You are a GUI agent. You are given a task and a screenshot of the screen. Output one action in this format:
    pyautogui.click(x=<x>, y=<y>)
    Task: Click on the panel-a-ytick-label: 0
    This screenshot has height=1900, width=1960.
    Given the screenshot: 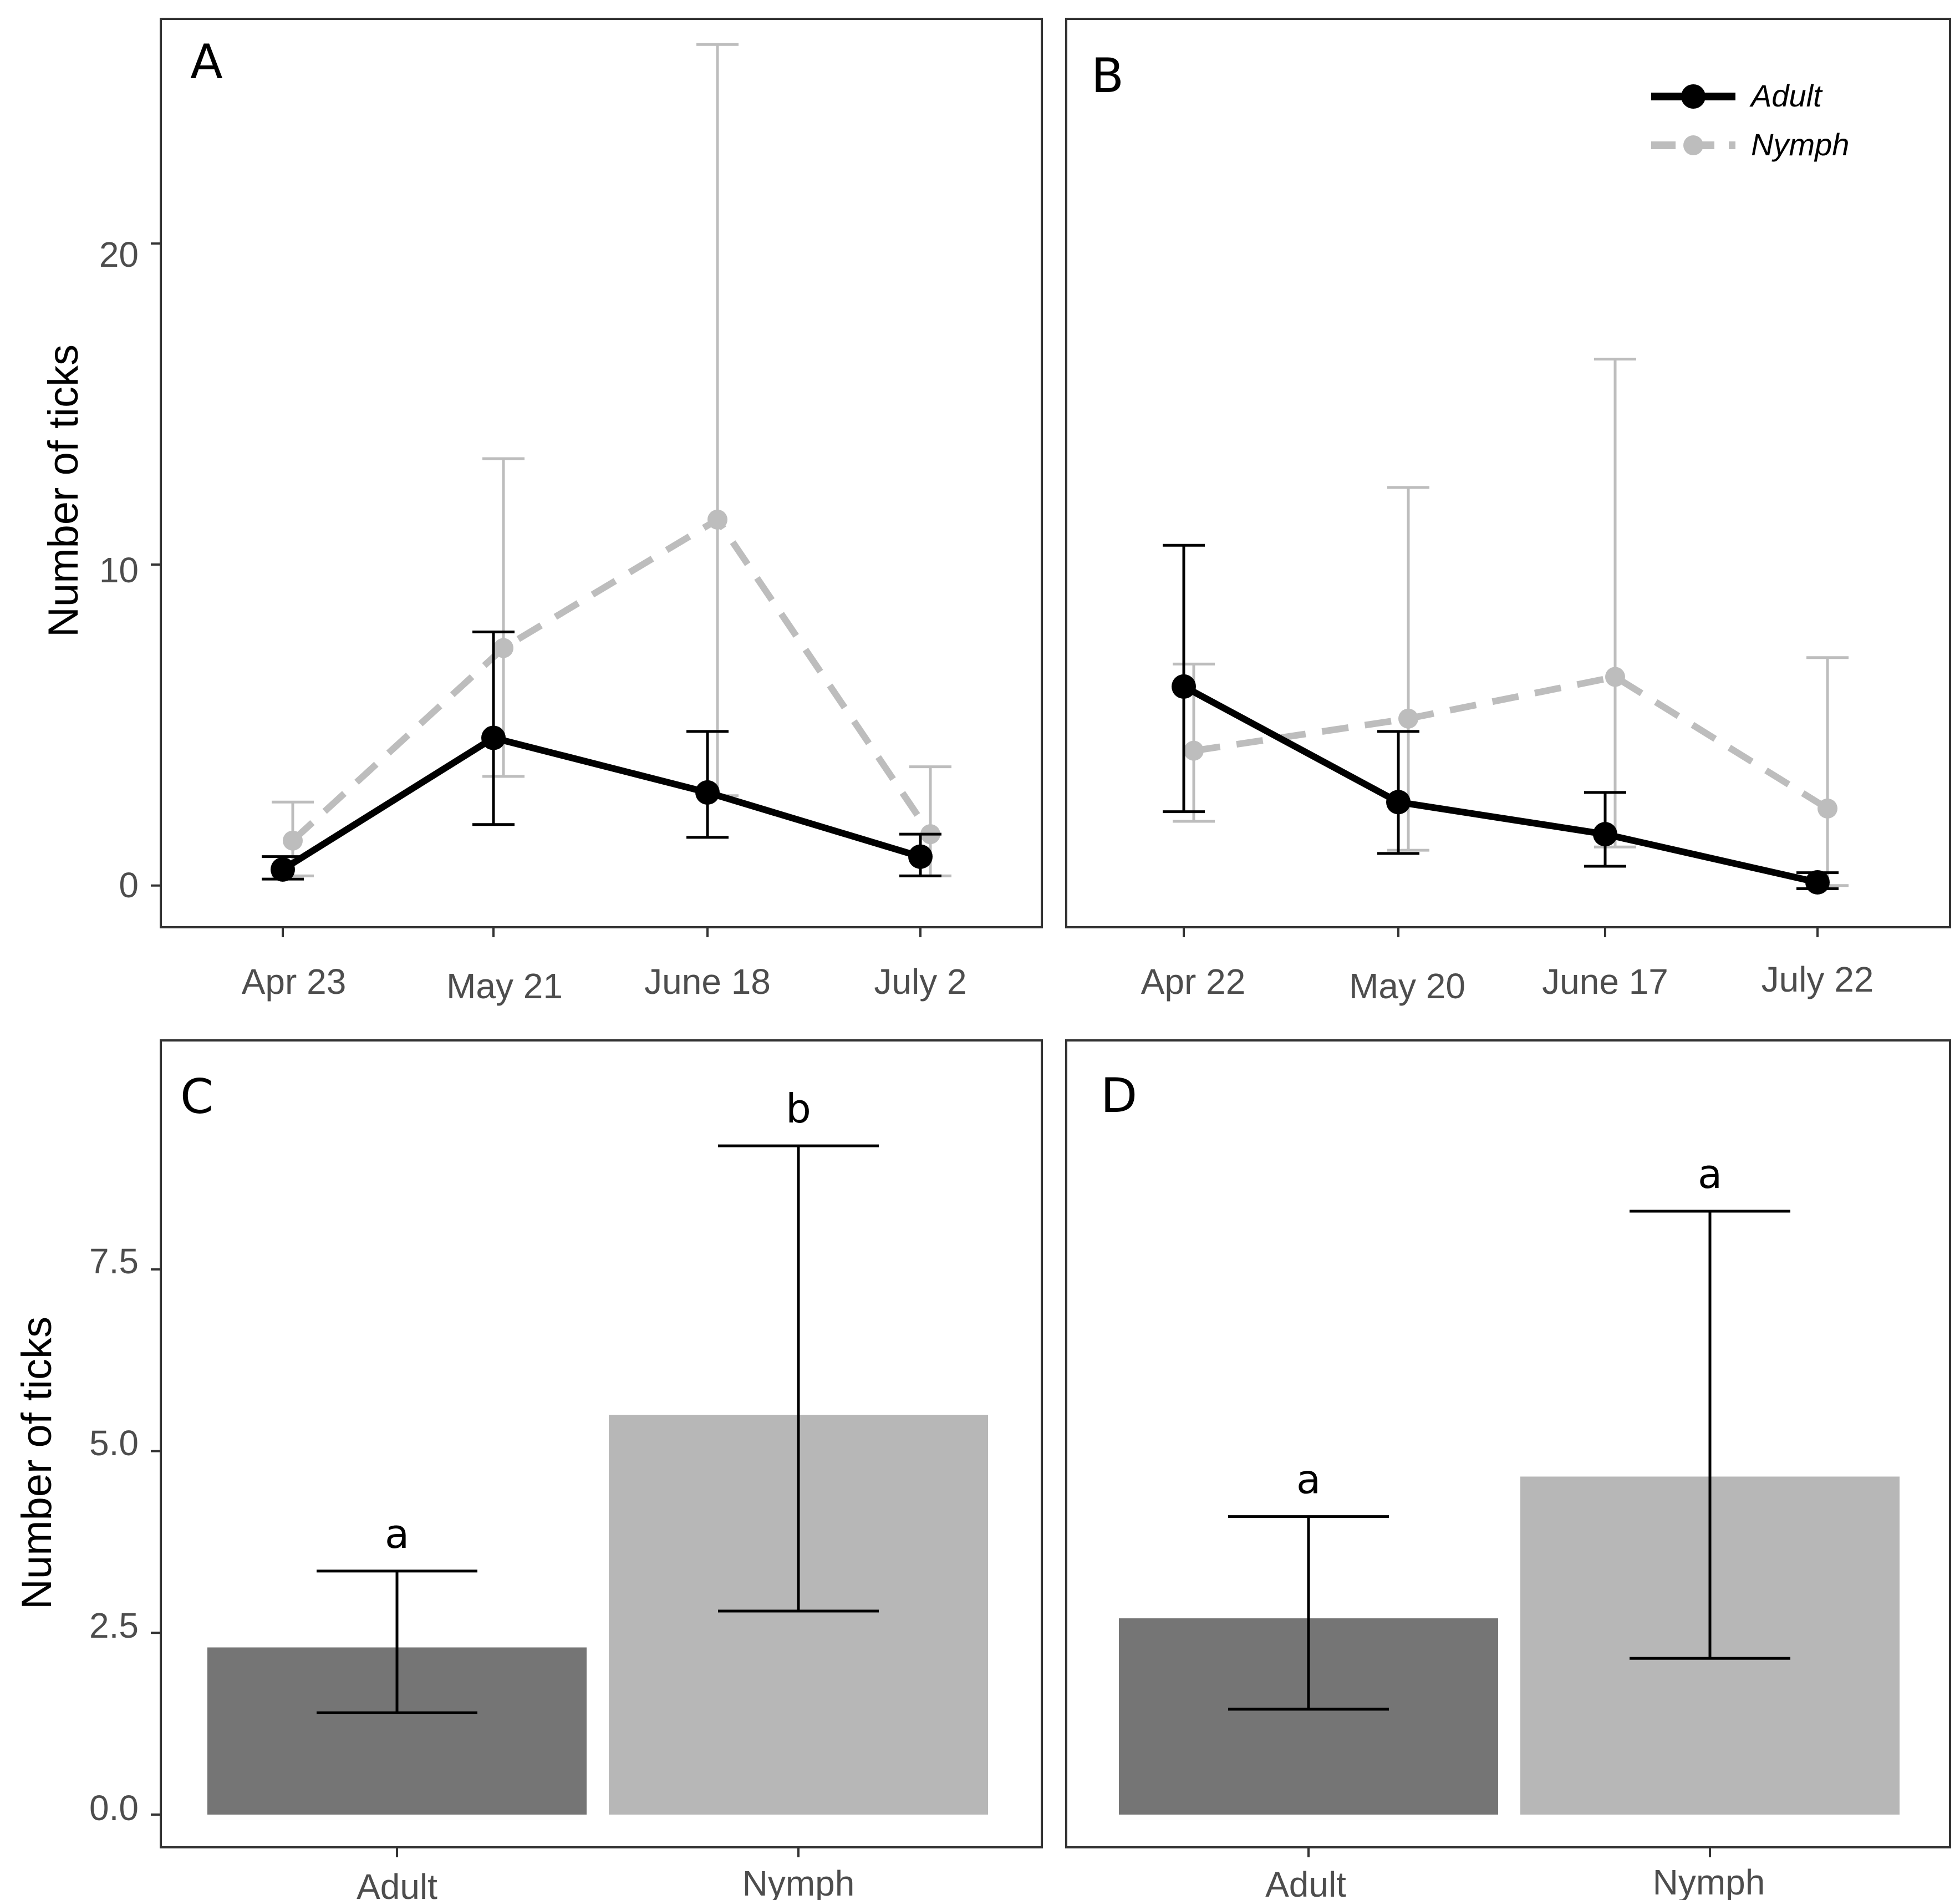 What is the action you would take?
    pyautogui.click(x=129, y=885)
    